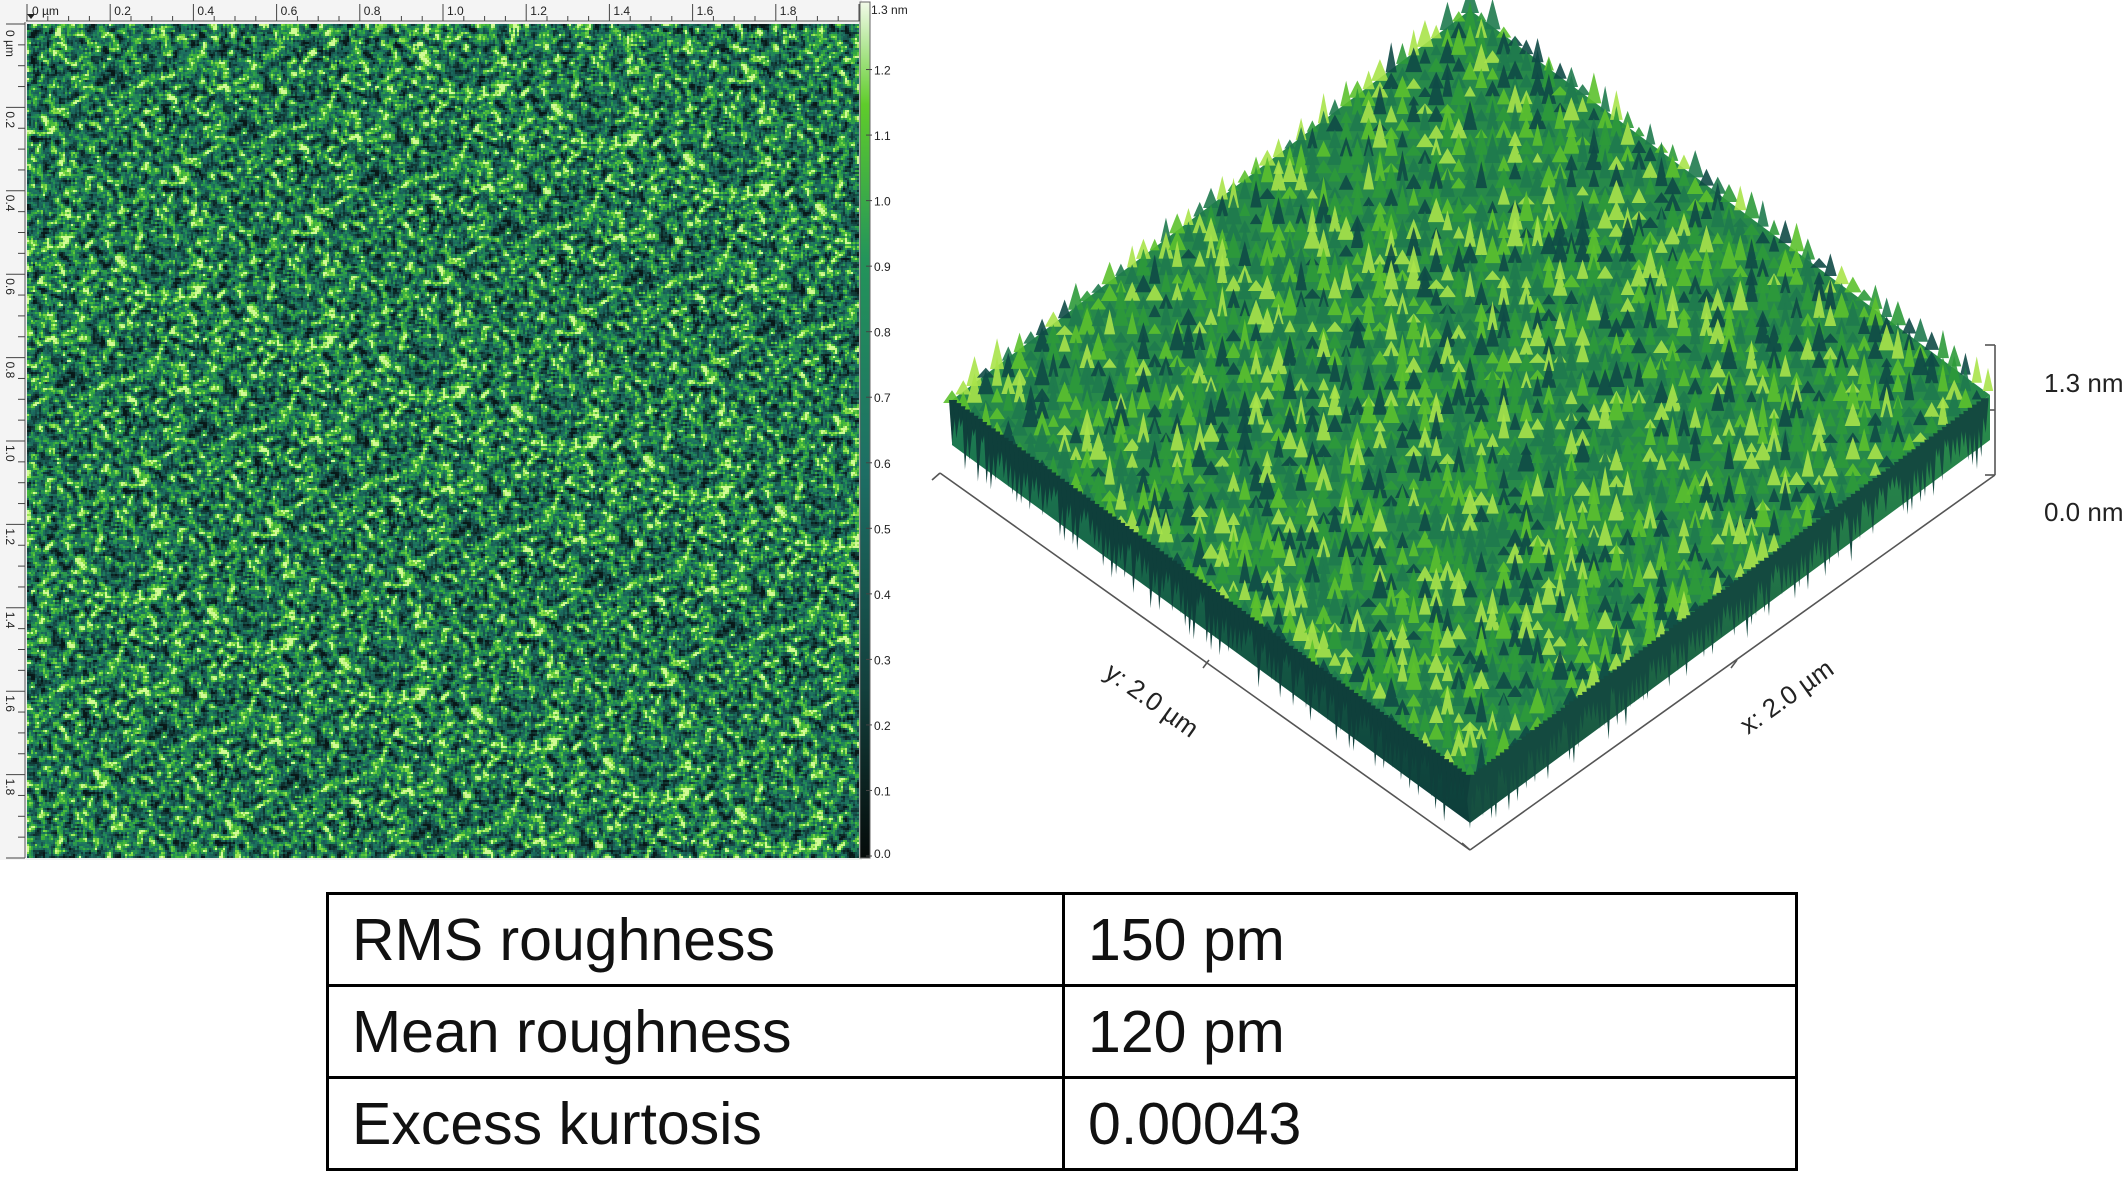  I want to click on x-ruler-tick-label: 1.6, so click(705, 11).